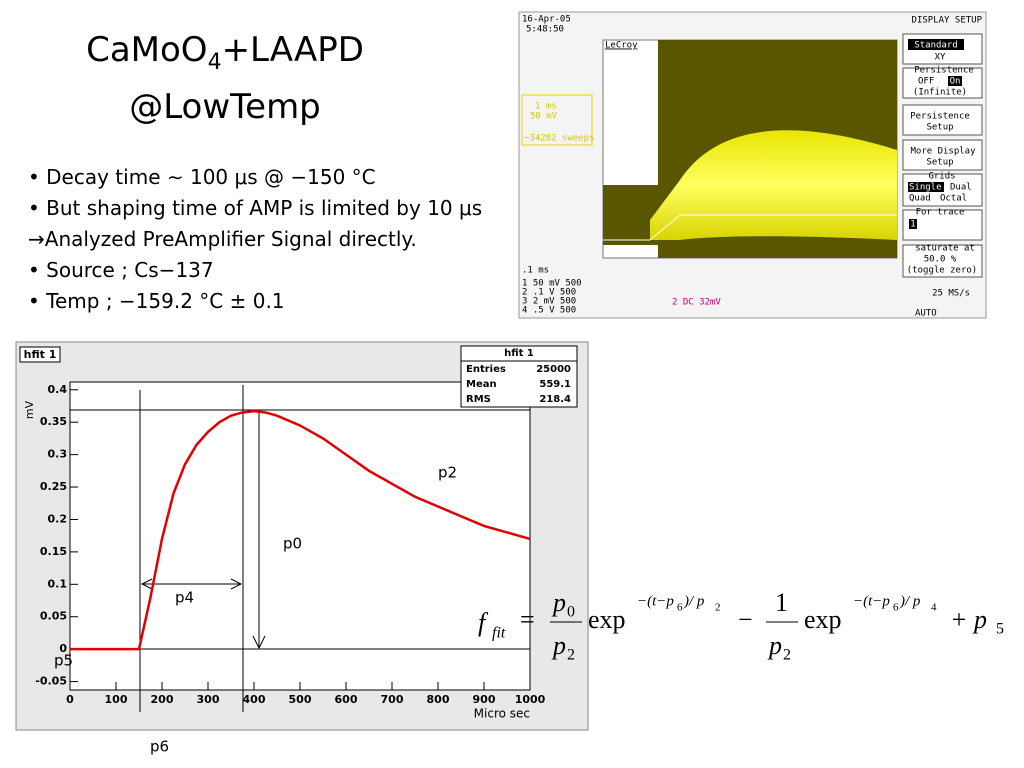 The width and height of the screenshot is (1024, 768). I want to click on arrow: →, so click(36, 239).